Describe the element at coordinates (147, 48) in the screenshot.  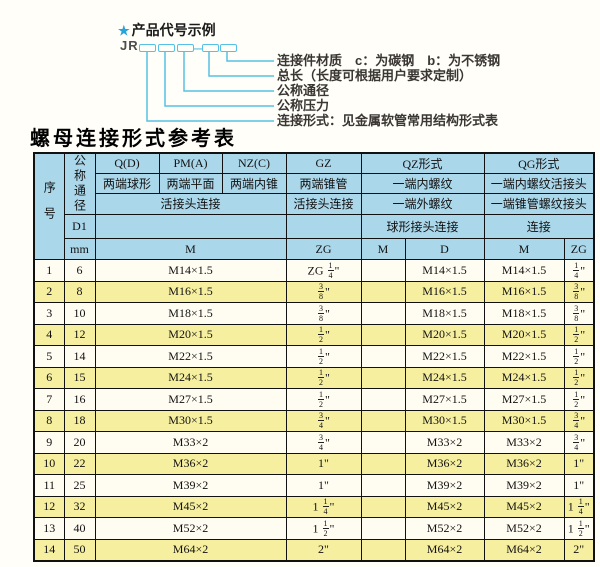
I see `code-box-connection-form` at that location.